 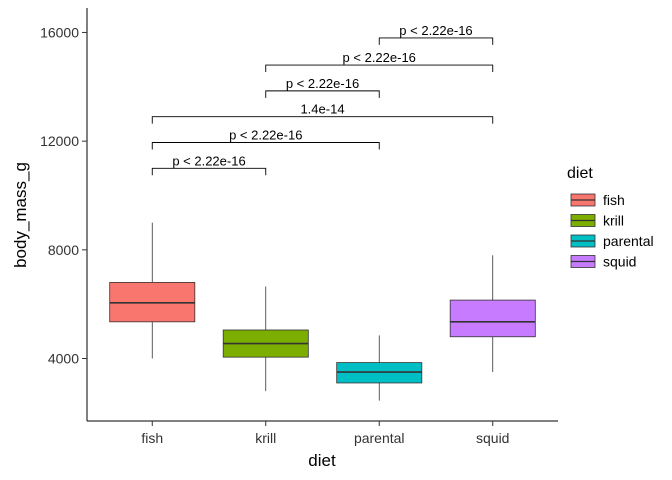 I want to click on comparison-label: 1.4e-14, so click(x=322, y=109).